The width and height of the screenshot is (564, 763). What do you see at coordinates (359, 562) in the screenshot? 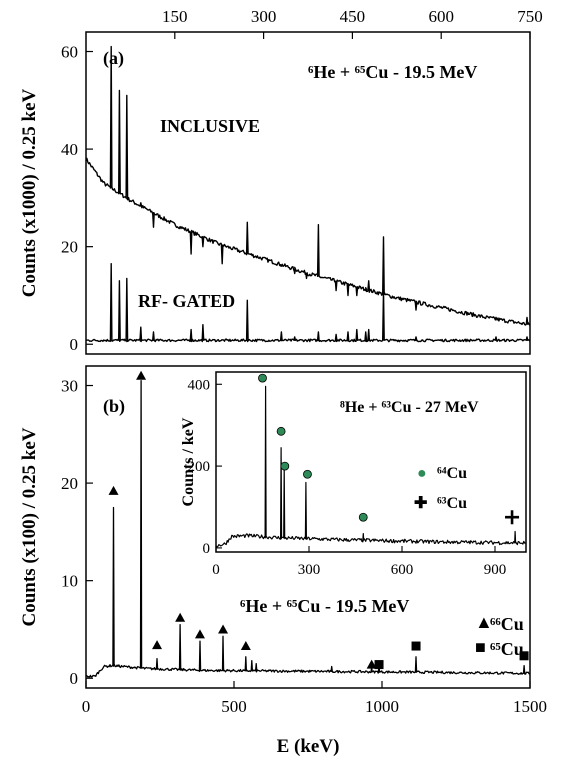
I see `inset-x-ticks: 0 300 600 900` at bounding box center [359, 562].